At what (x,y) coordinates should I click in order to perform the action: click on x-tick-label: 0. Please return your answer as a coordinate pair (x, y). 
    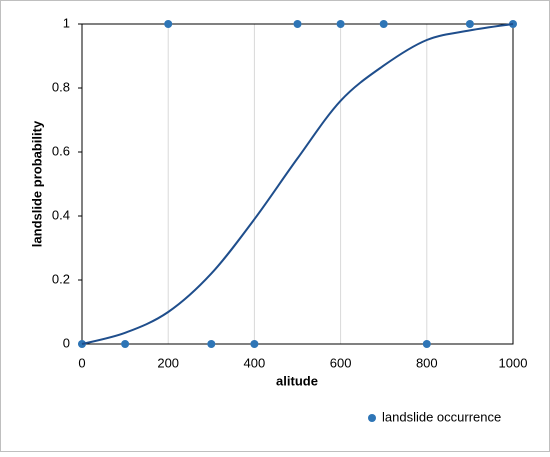
    Looking at the image, I should click on (81, 362).